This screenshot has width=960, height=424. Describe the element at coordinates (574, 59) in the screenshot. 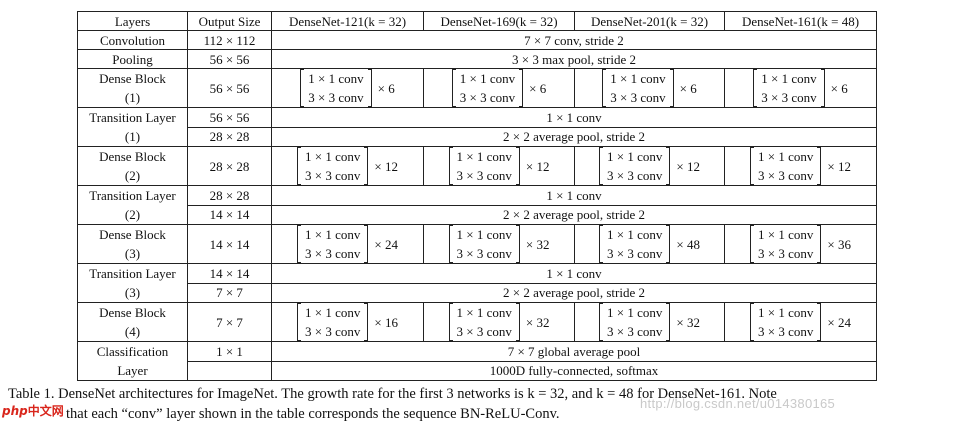

I see `shared-config: 3 × 3 max pool, stride 2` at that location.